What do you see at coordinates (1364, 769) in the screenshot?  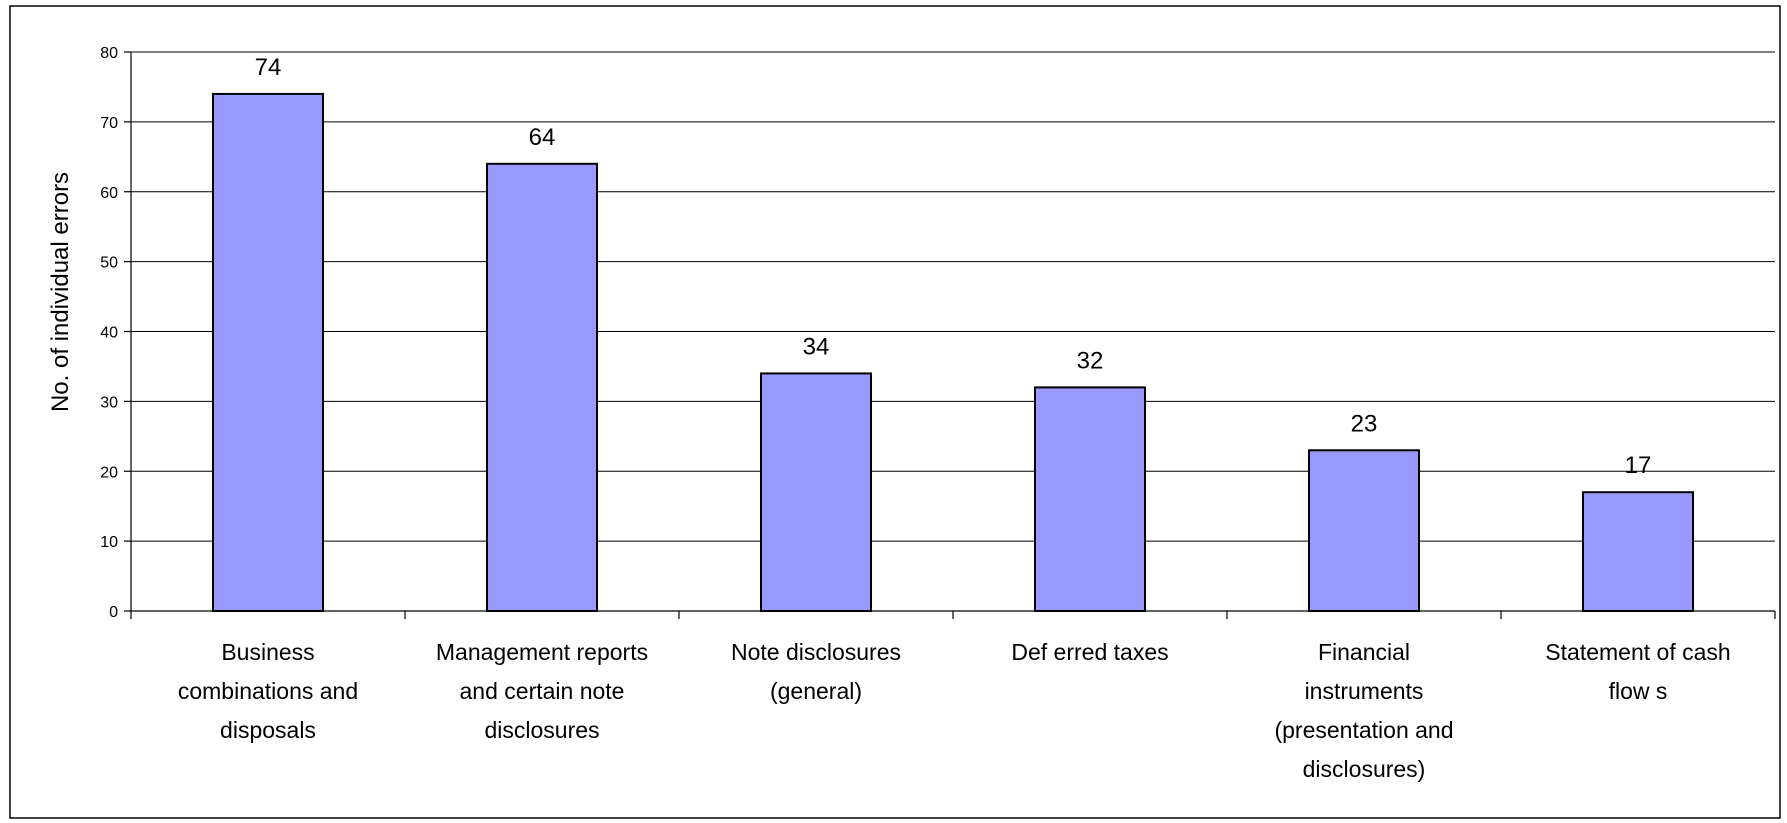 I see `x-category-label: disclosures)` at bounding box center [1364, 769].